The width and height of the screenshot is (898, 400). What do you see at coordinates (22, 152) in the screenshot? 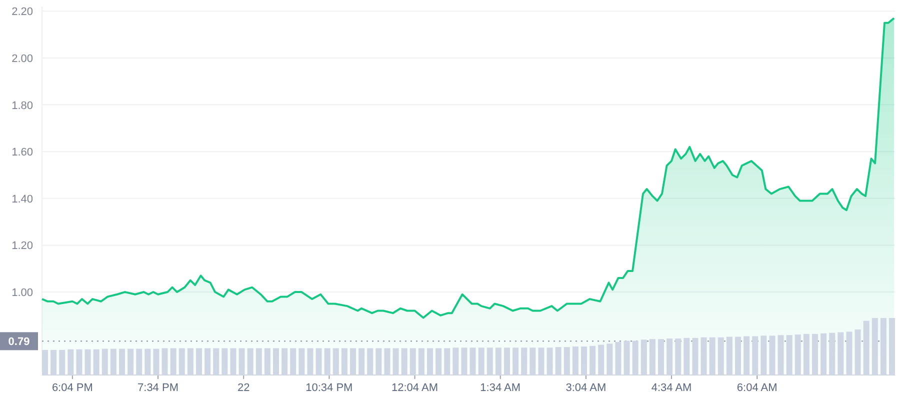
I see `y-tick-label: 1.60` at bounding box center [22, 152].